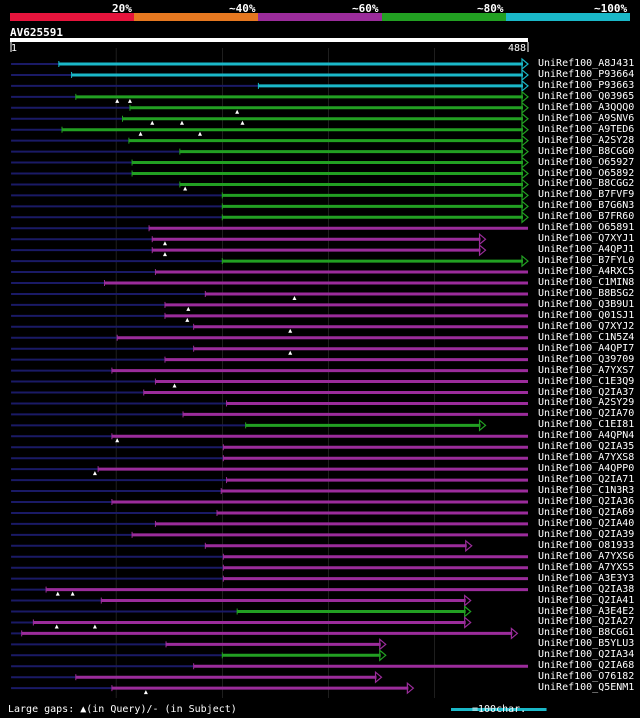 This screenshot has width=640, height=718. What do you see at coordinates (586, 447) in the screenshot?
I see `hit-label: UniRef100_Q2IA35` at bounding box center [586, 447].